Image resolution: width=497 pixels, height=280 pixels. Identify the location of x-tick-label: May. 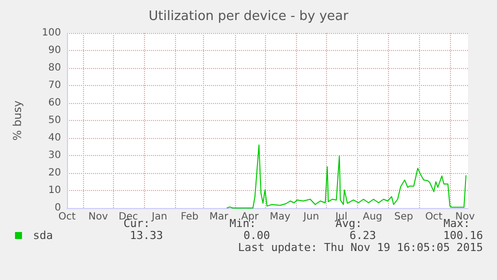
(280, 217).